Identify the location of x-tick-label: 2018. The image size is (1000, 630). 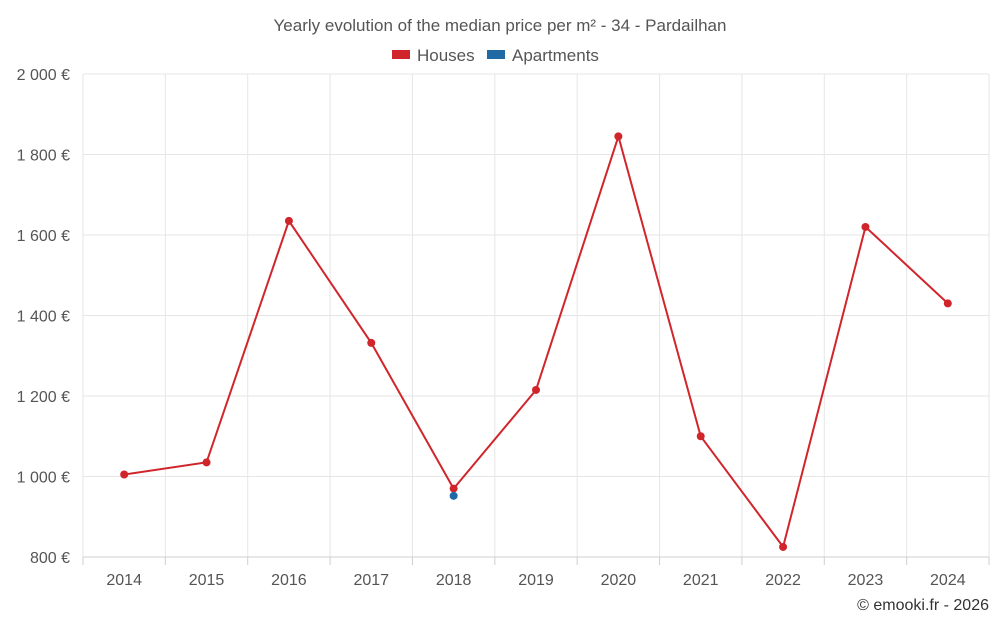
(454, 580).